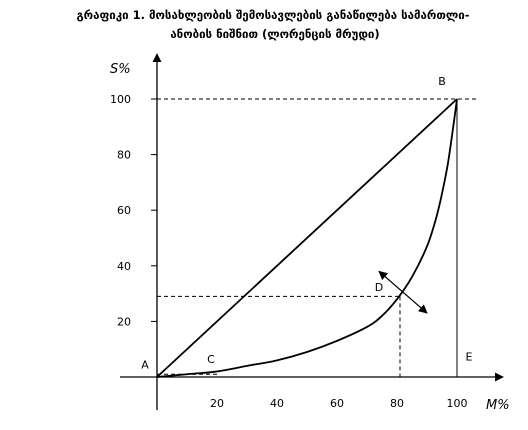  I want to click on x-axis-label: M%, so click(498, 405).